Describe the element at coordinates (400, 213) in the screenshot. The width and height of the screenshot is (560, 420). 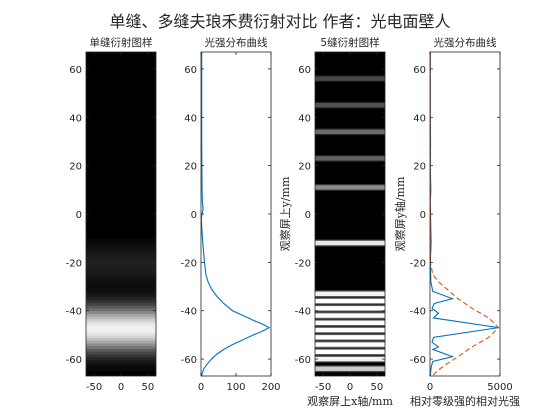
I see `y-axis-label: 观察屏y轴/mm` at that location.